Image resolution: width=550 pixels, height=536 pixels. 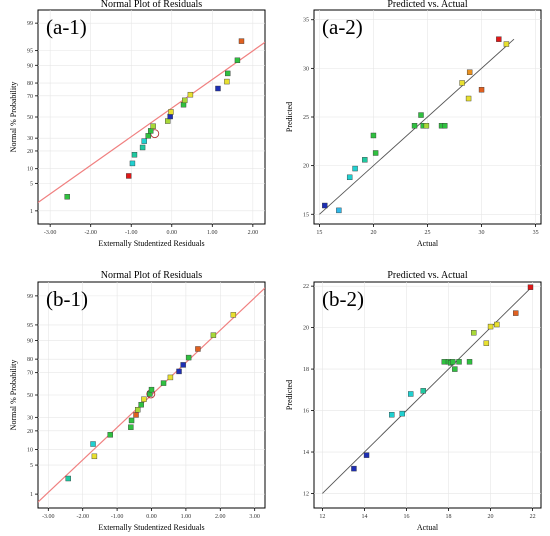 What do you see at coordinates (306, 287) in the screenshot?
I see `y-tick-label: 22` at bounding box center [306, 287].